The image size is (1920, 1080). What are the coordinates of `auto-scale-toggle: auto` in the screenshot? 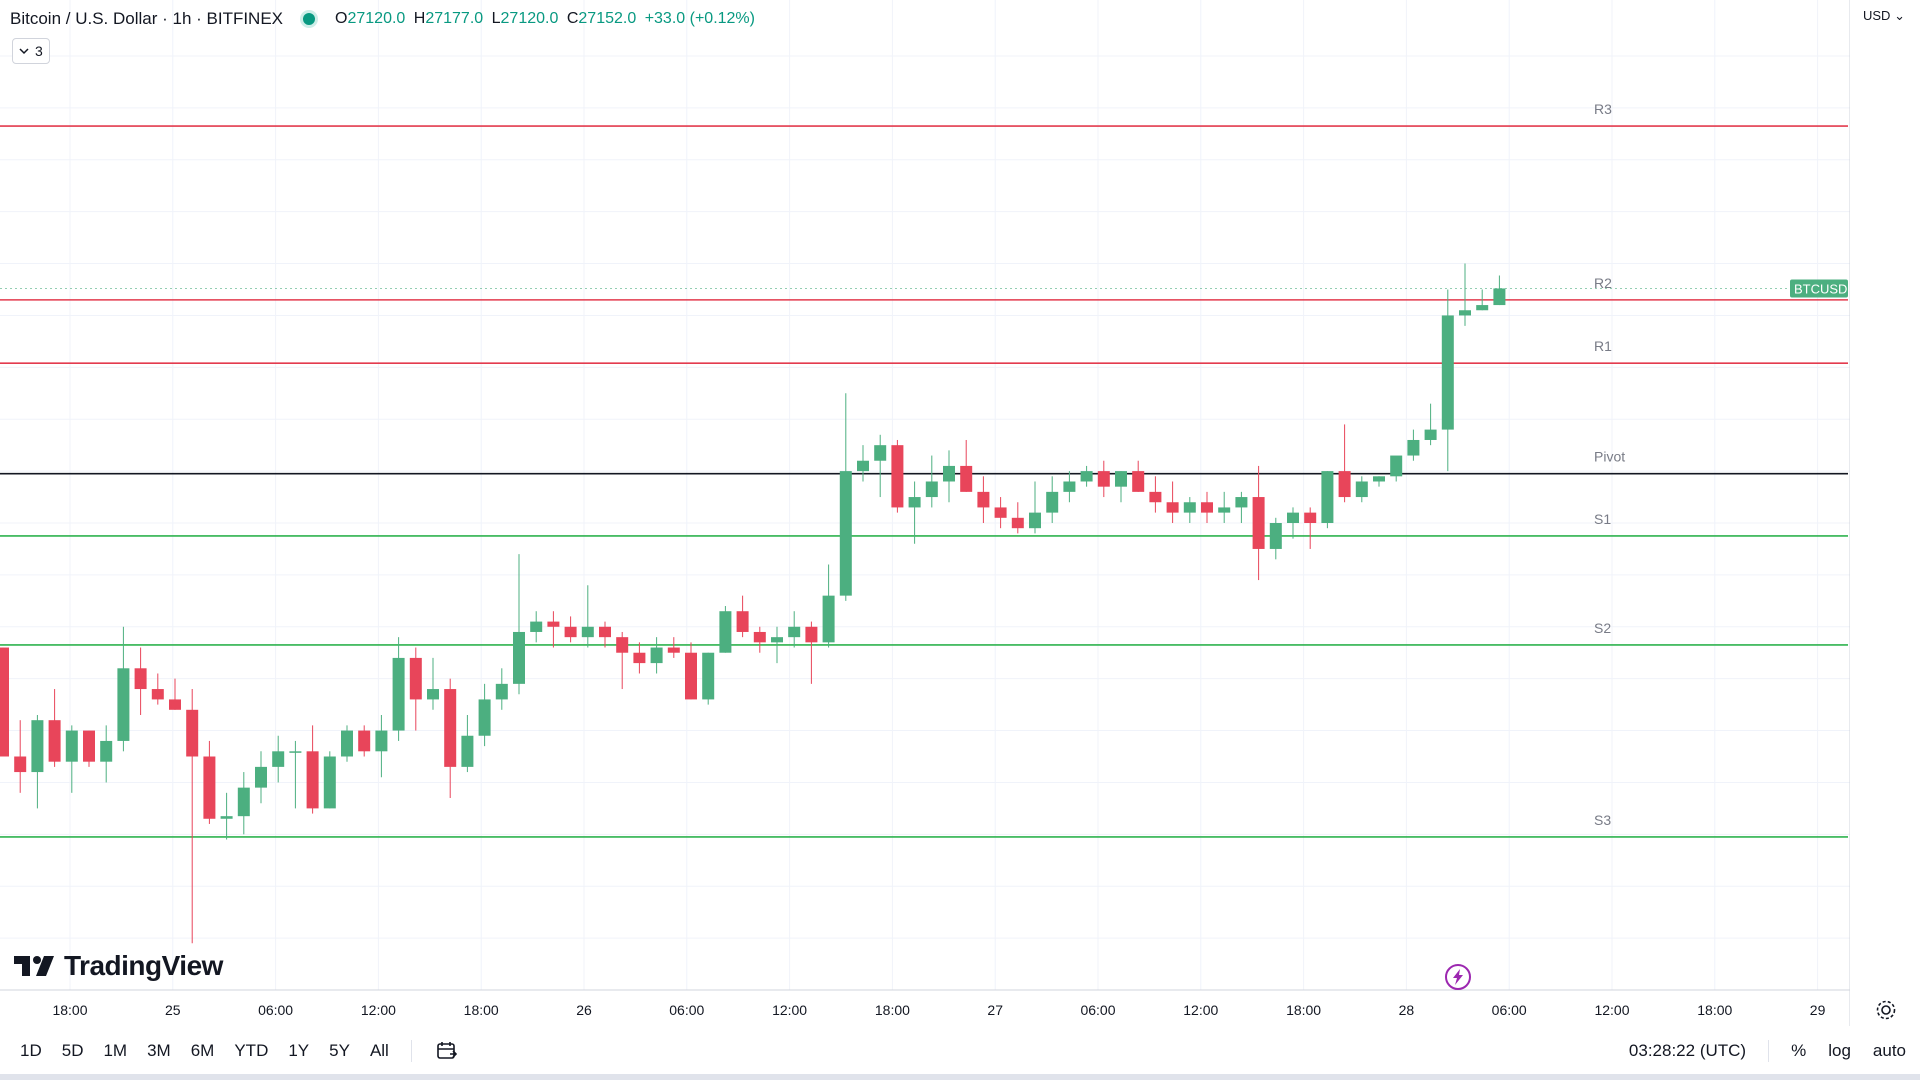 It's located at (1889, 1050).